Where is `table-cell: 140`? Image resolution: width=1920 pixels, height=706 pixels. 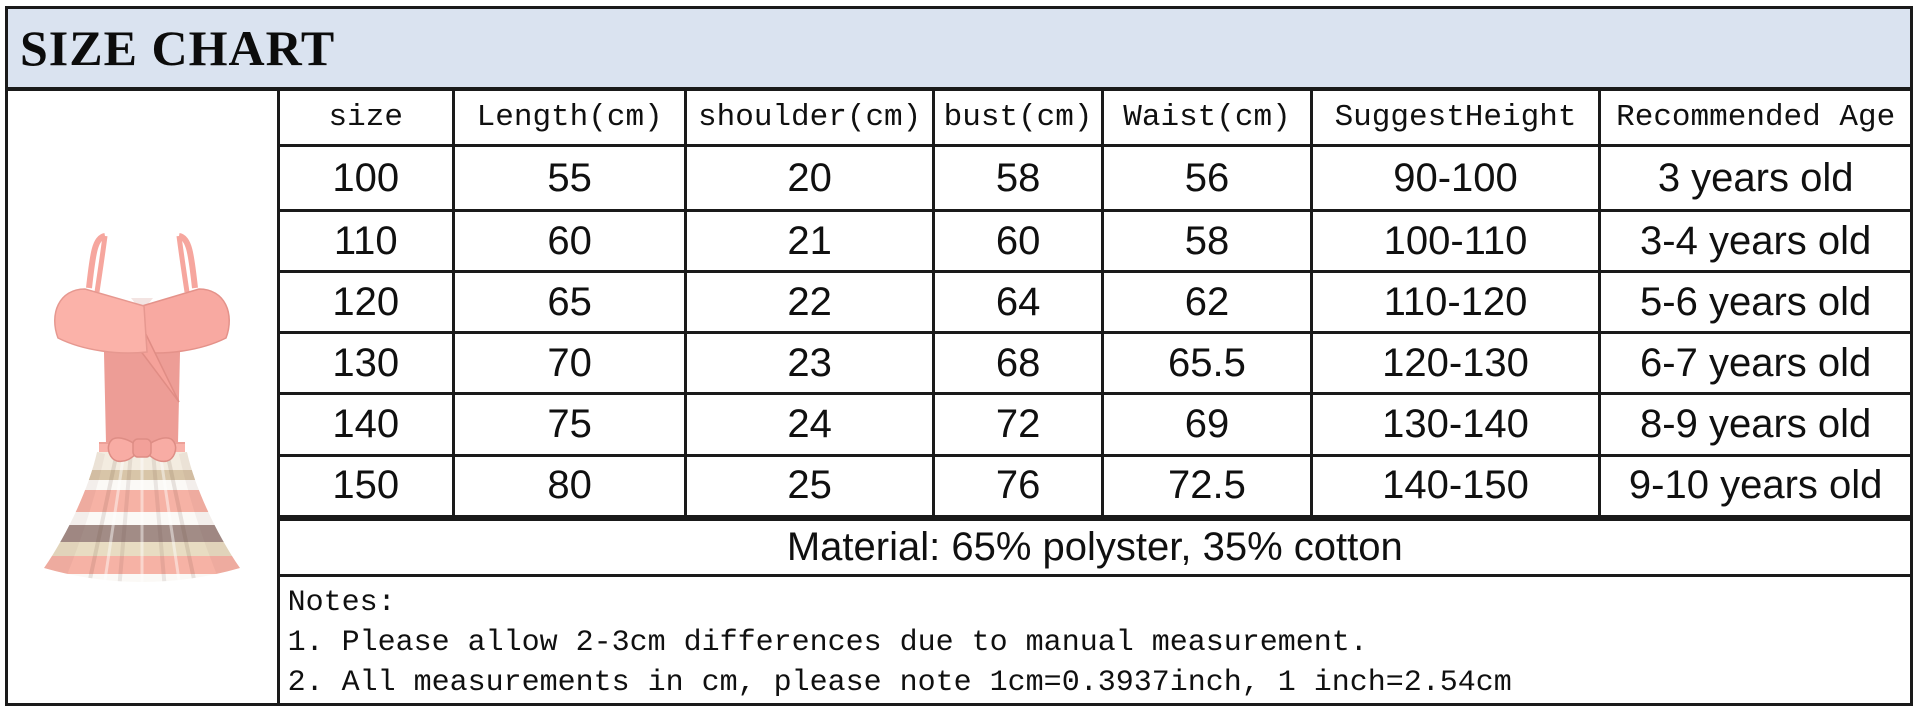 table-cell: 140 is located at coordinates (365, 424).